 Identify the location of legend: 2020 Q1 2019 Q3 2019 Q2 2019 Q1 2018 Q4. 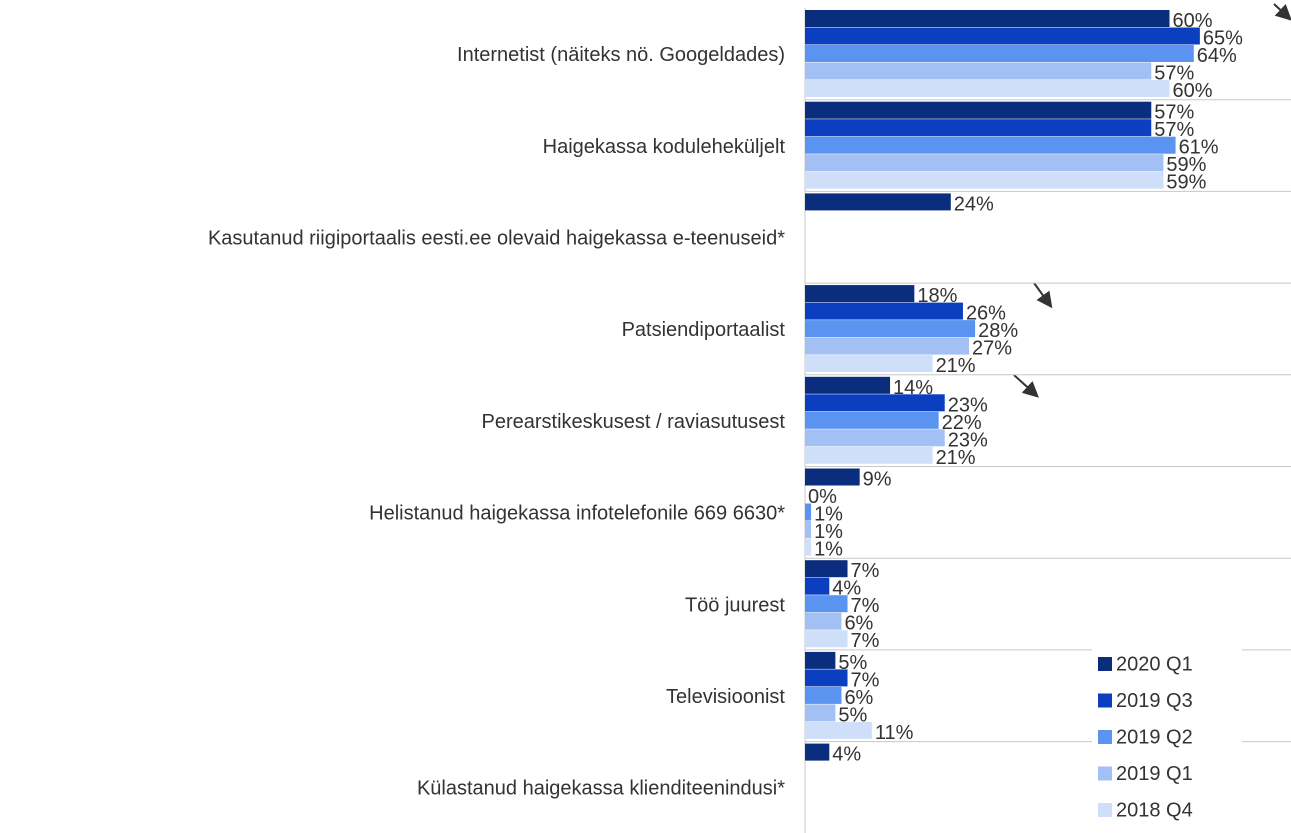
(1167, 738).